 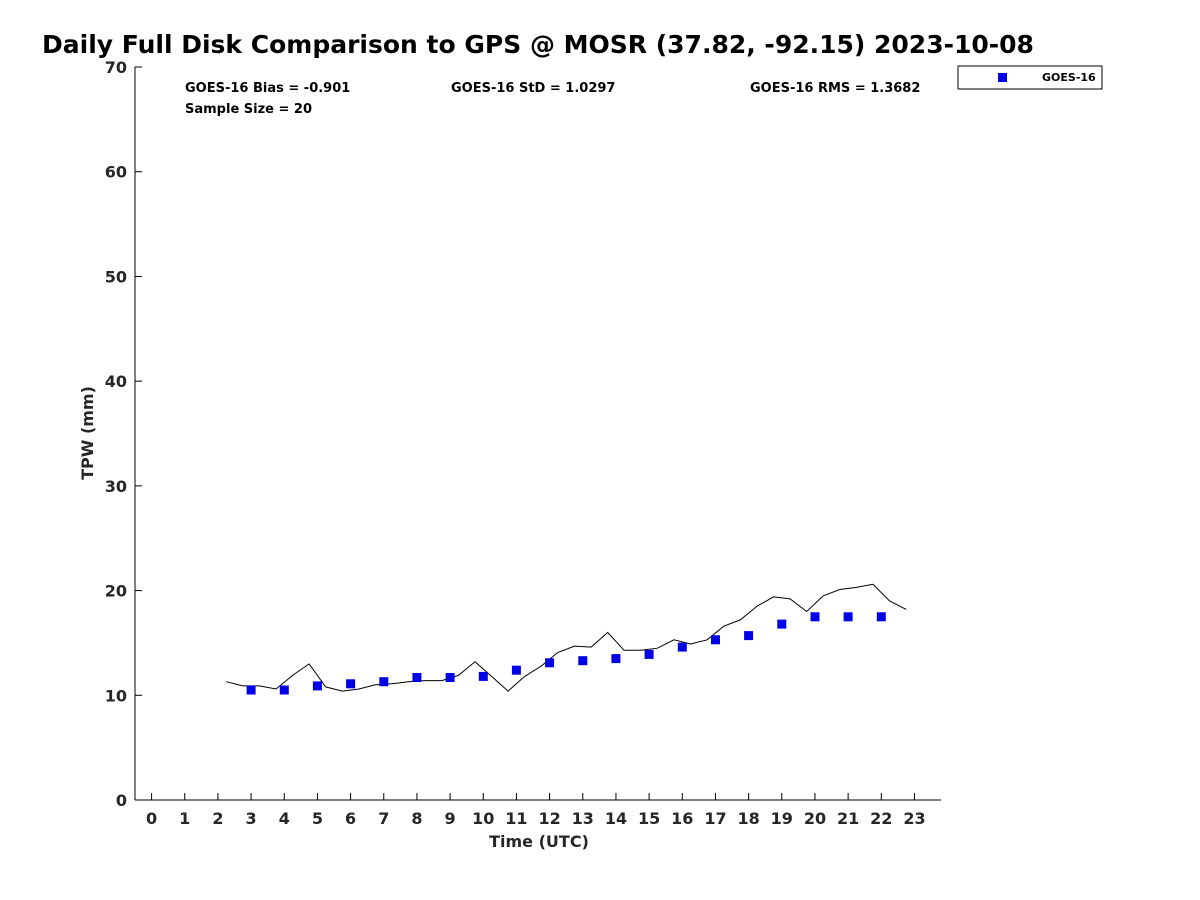 What do you see at coordinates (267, 88) in the screenshot?
I see `bias-stat: GOES-16 Bias = -0.901` at bounding box center [267, 88].